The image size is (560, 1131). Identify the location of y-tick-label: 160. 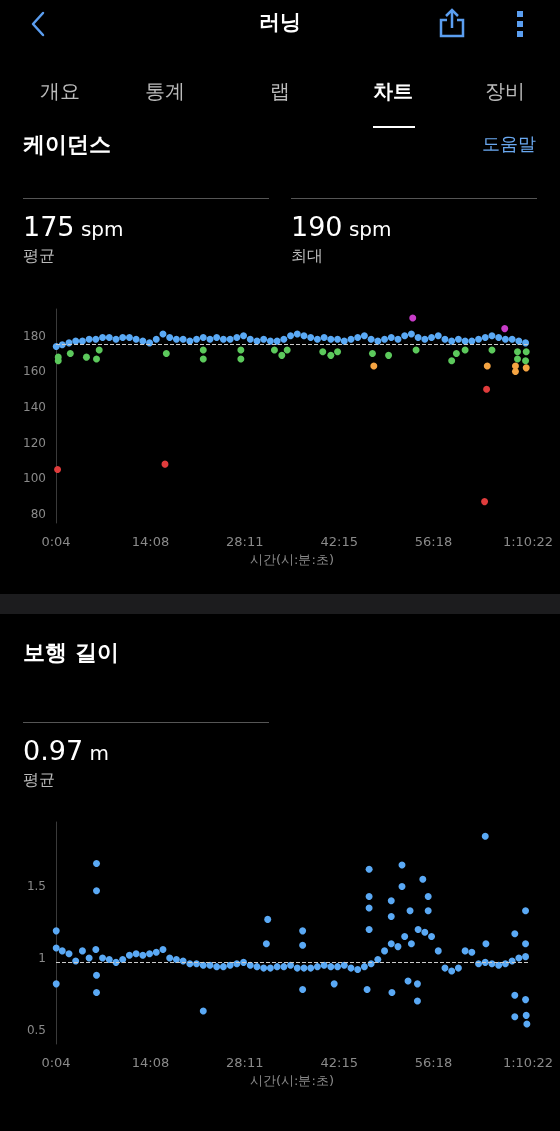
(34, 371).